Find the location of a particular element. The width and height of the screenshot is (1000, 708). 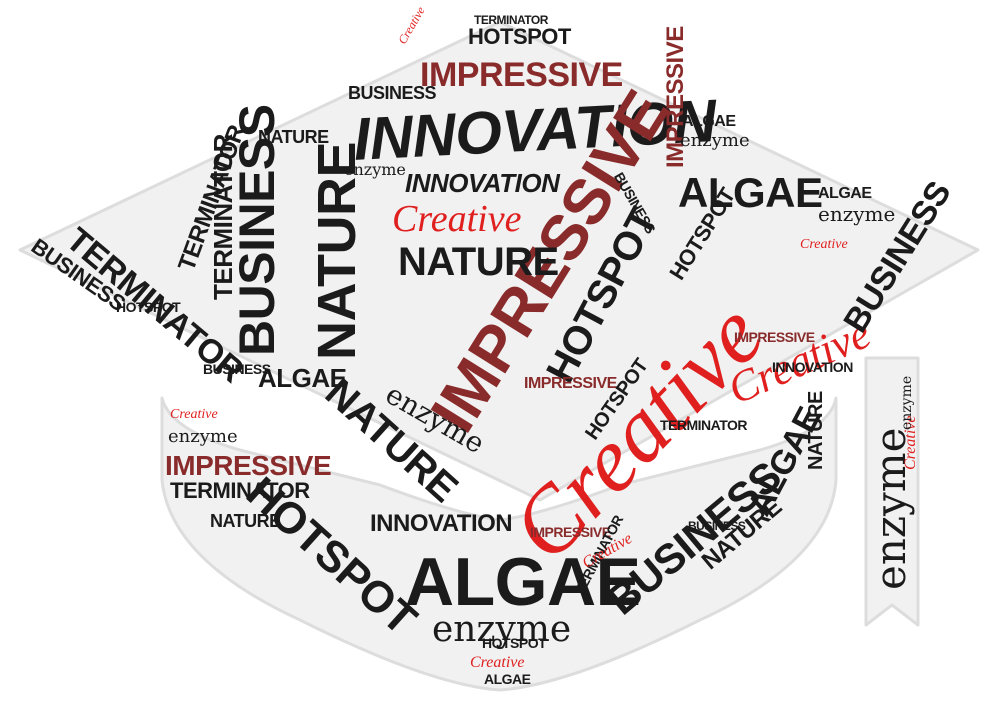

word-creative-small-4: Creative is located at coordinates (824, 244).